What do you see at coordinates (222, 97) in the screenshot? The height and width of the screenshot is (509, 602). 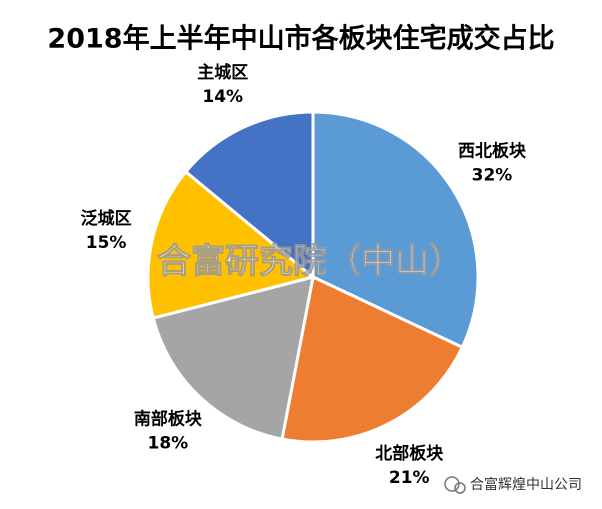 I see `slice-value-label: 14%` at bounding box center [222, 97].